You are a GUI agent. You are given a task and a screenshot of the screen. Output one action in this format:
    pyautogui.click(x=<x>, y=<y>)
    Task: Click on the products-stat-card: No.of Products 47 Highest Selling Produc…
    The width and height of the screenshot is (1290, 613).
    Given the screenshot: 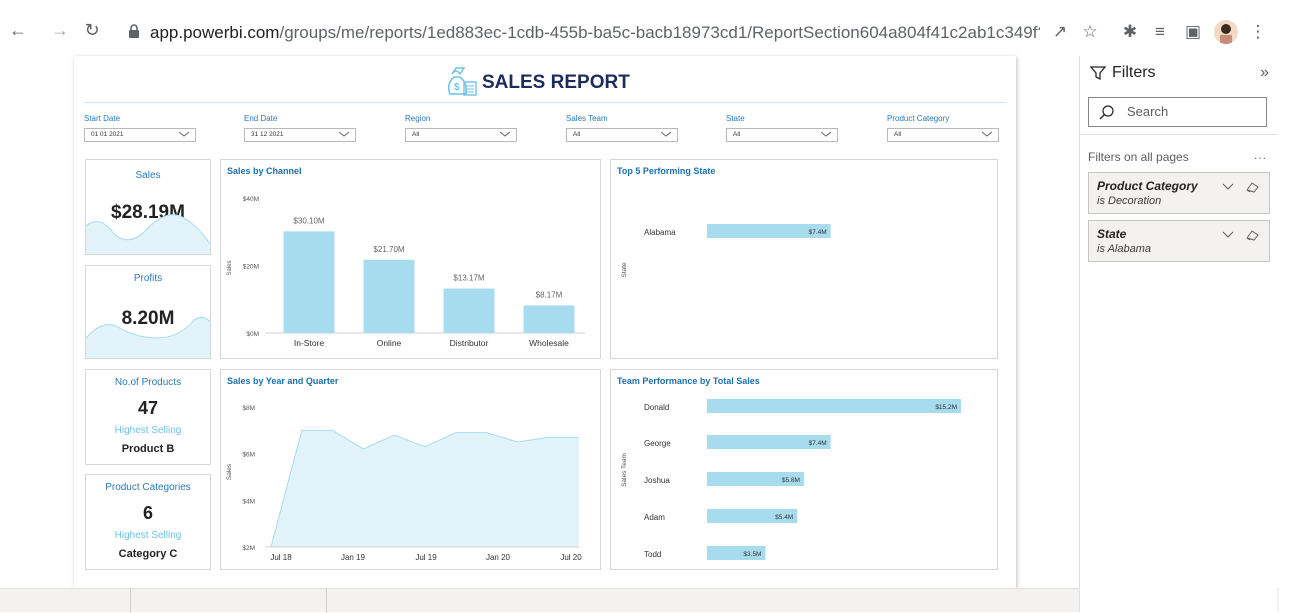 What is the action you would take?
    pyautogui.click(x=148, y=417)
    